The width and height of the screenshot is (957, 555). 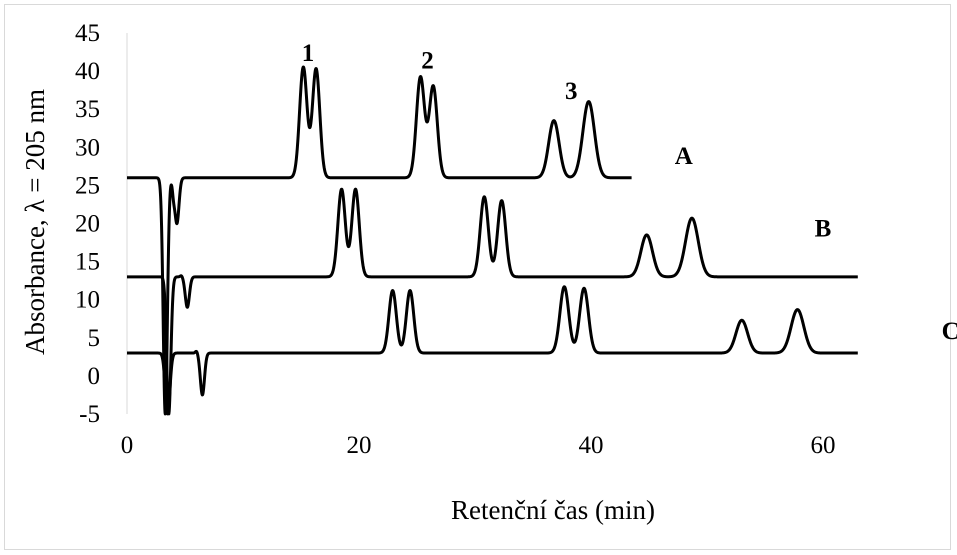 I want to click on y-tick-label: 5, so click(x=94, y=338).